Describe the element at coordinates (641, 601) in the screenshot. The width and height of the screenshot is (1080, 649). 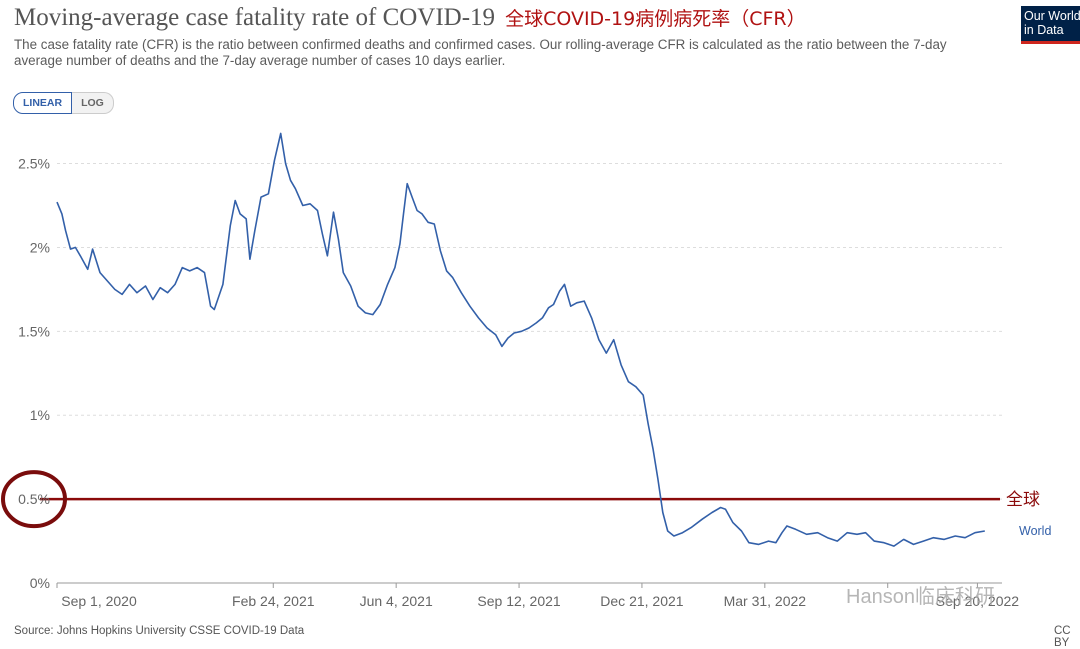
I see `x-tick-label: Dec 21, 2021` at that location.